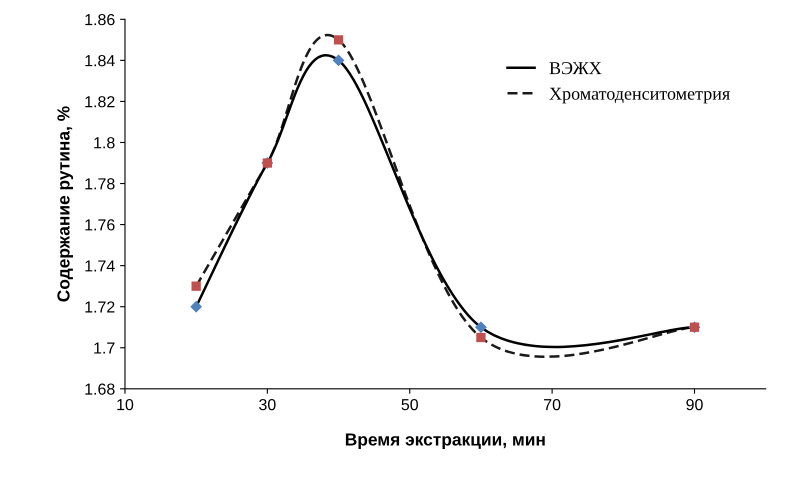 The image size is (791, 483). I want to click on y-tick-label: 1.78, so click(100, 184).